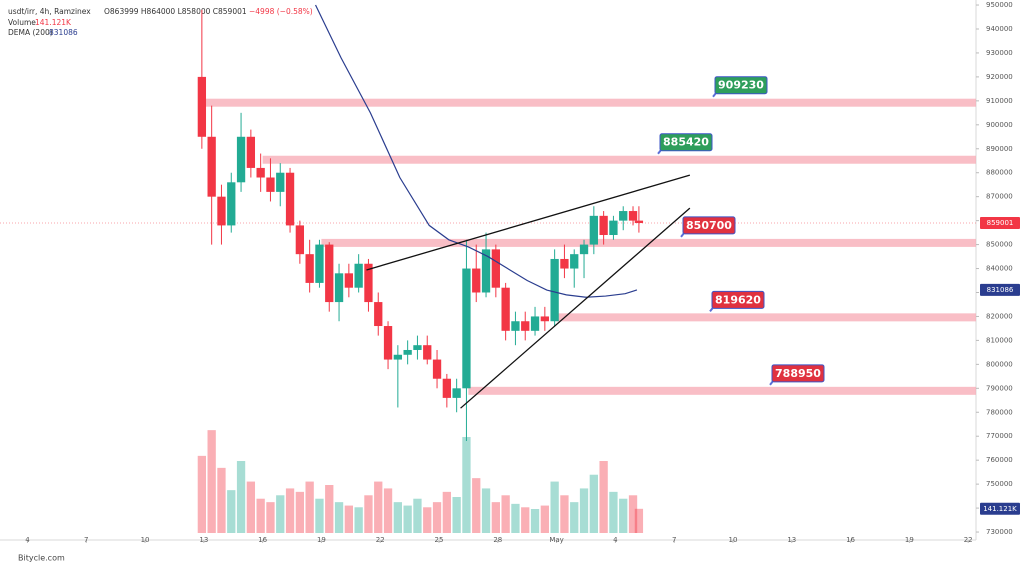 Image resolution: width=1024 pixels, height=567 pixels. What do you see at coordinates (999, 364) in the screenshot?
I see `y-tick-label: 800000` at bounding box center [999, 364].